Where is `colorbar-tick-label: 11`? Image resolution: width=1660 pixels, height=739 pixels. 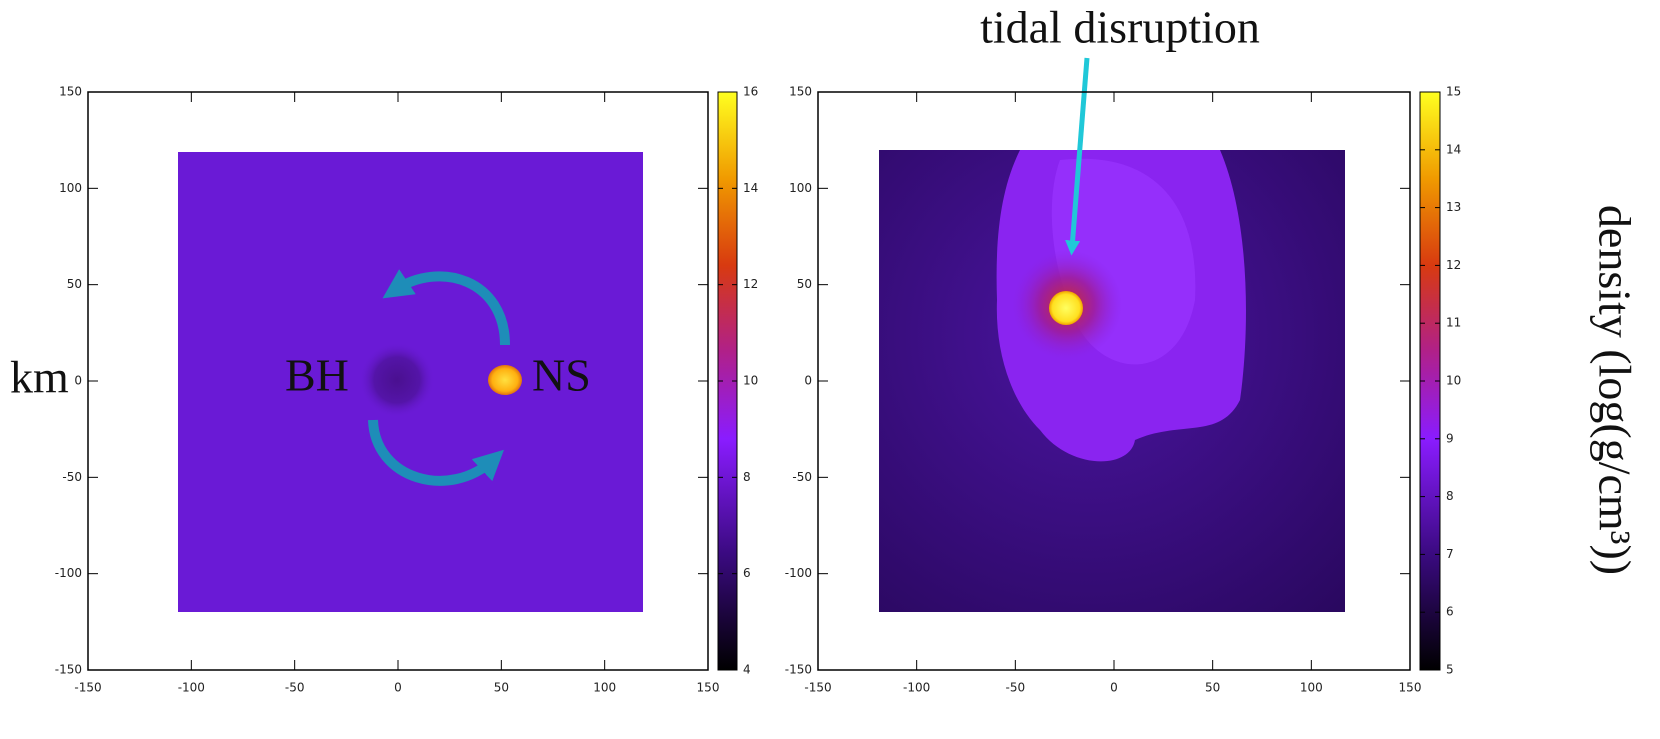
colorbar-tick-label: 11 is located at coordinates (1453, 323).